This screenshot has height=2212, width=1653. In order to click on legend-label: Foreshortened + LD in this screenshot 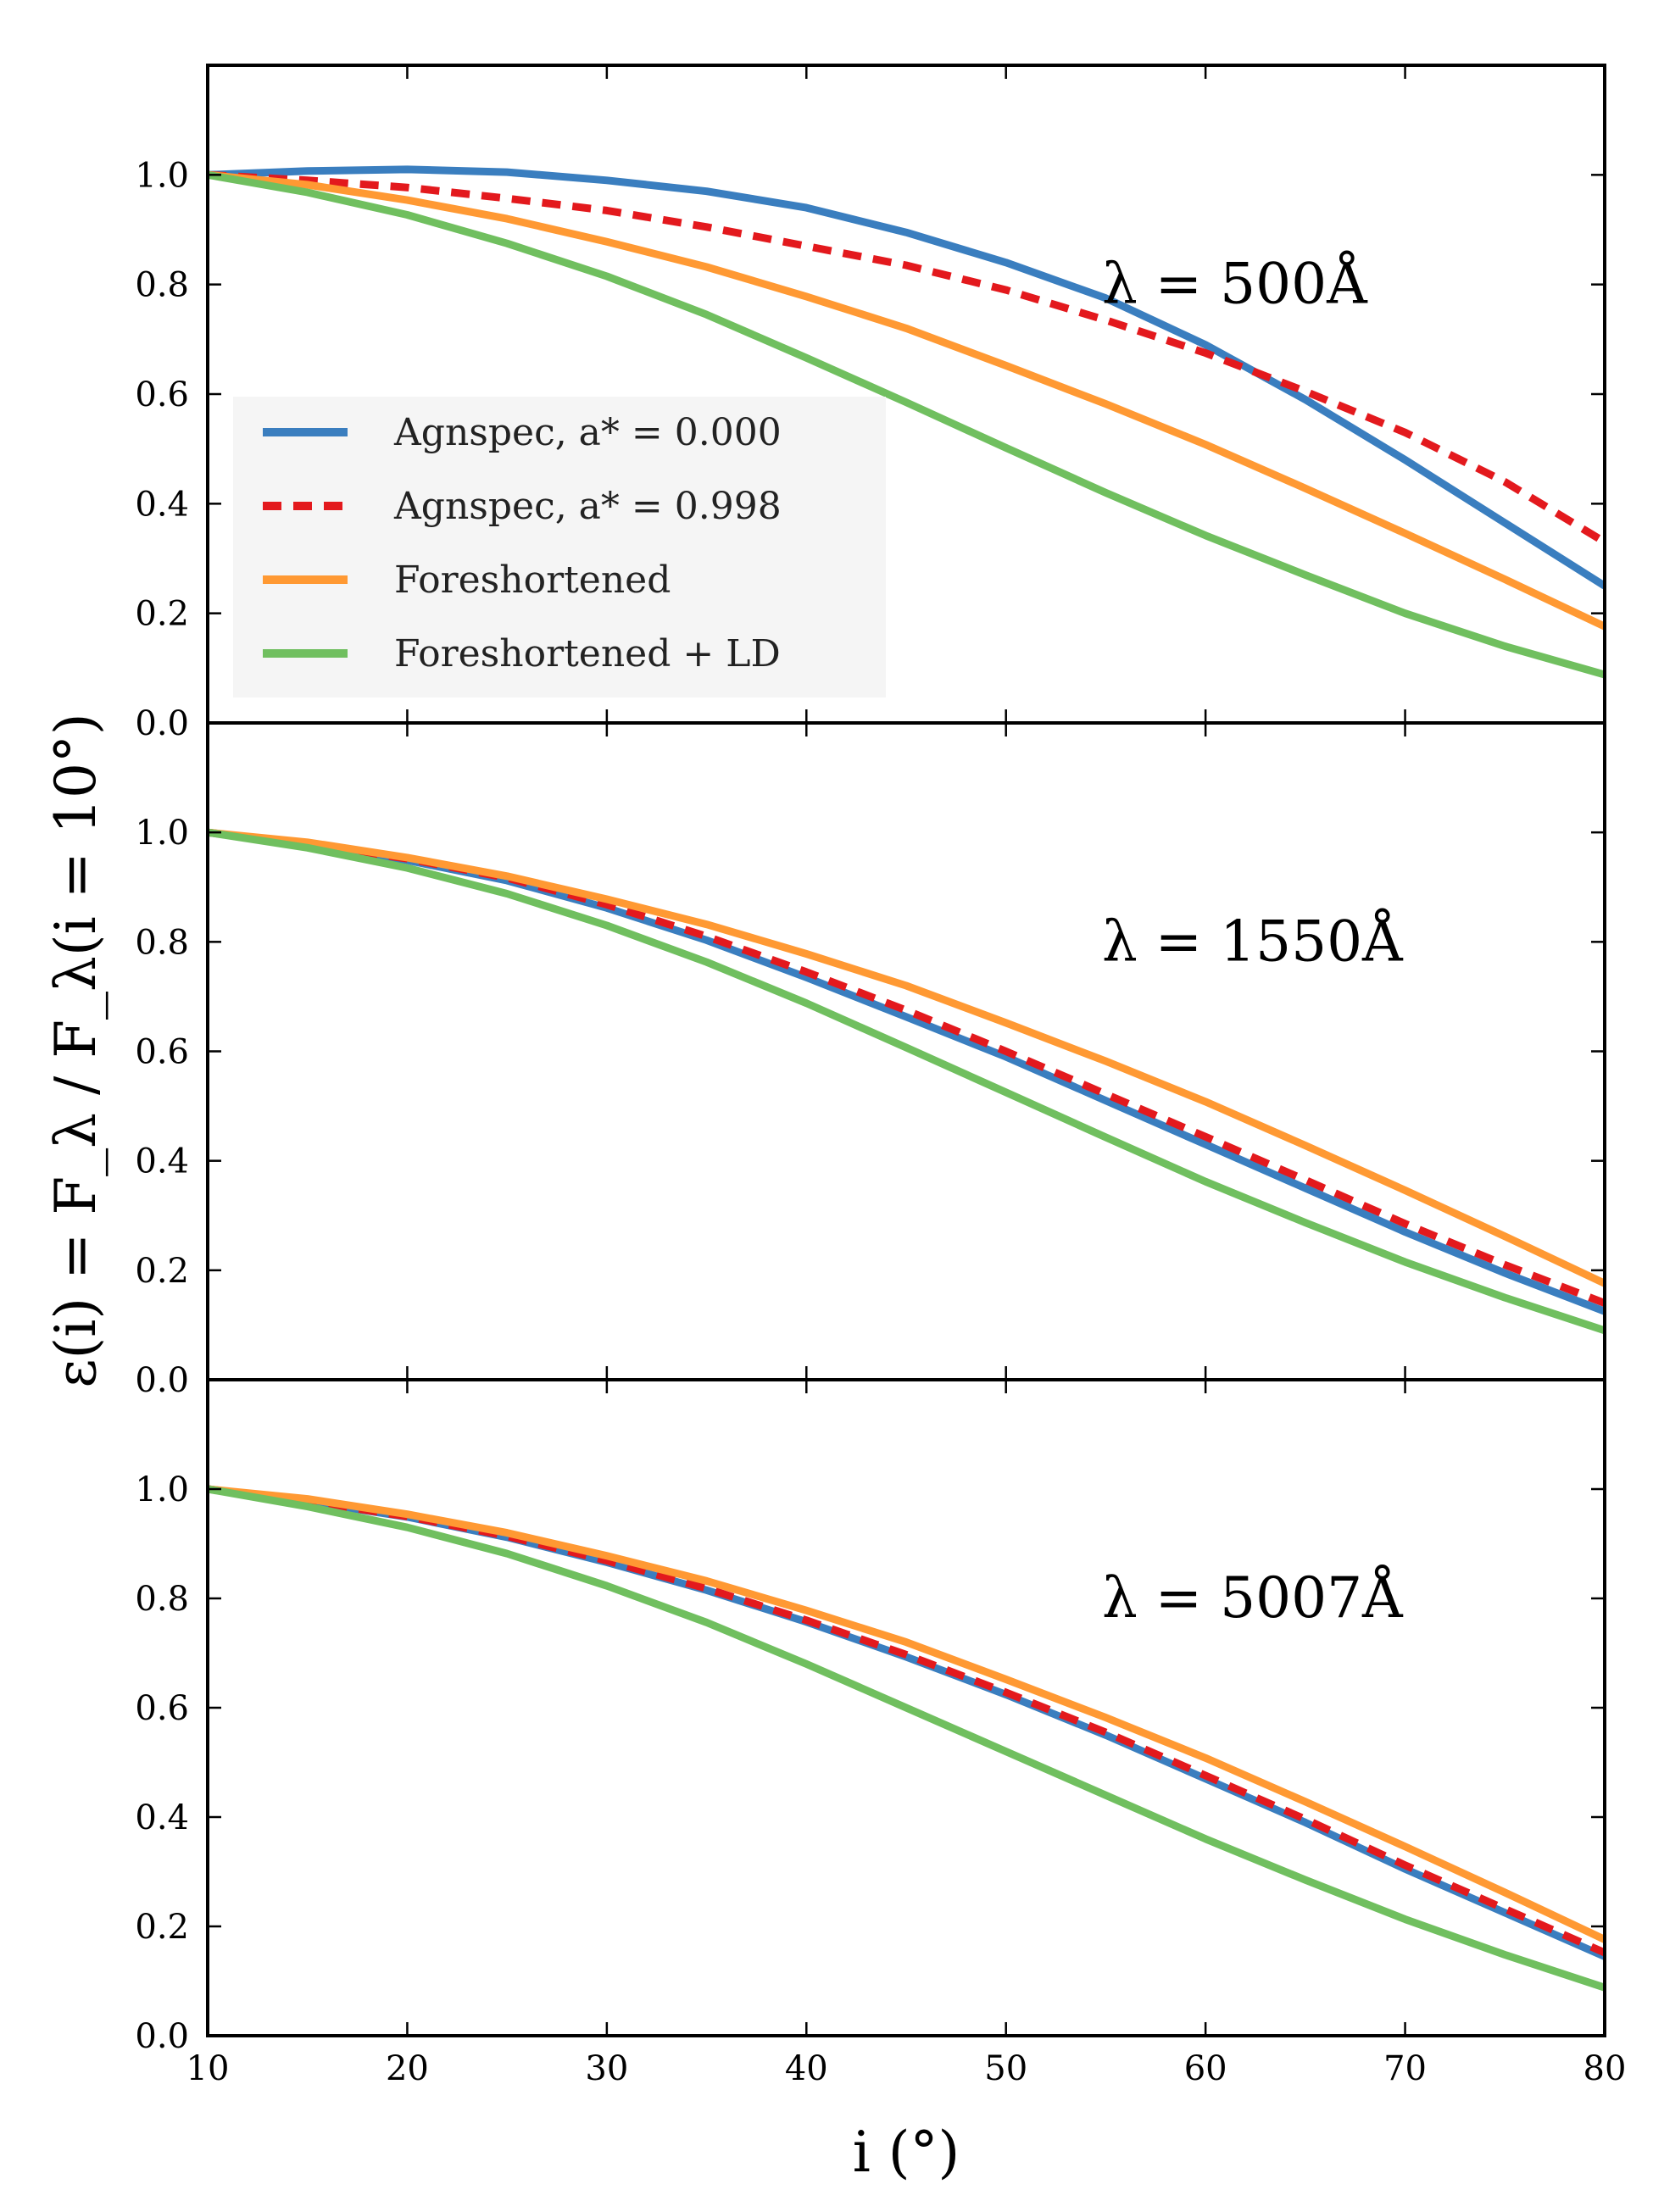, I will do `click(587, 653)`.